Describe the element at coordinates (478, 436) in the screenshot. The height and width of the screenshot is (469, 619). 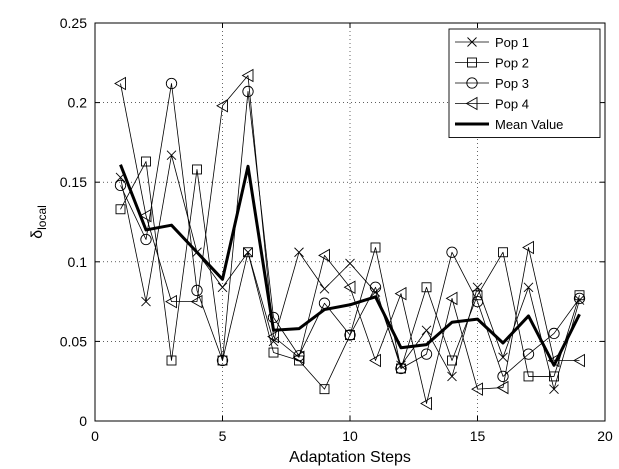
I see `x-tick-label: 15` at that location.